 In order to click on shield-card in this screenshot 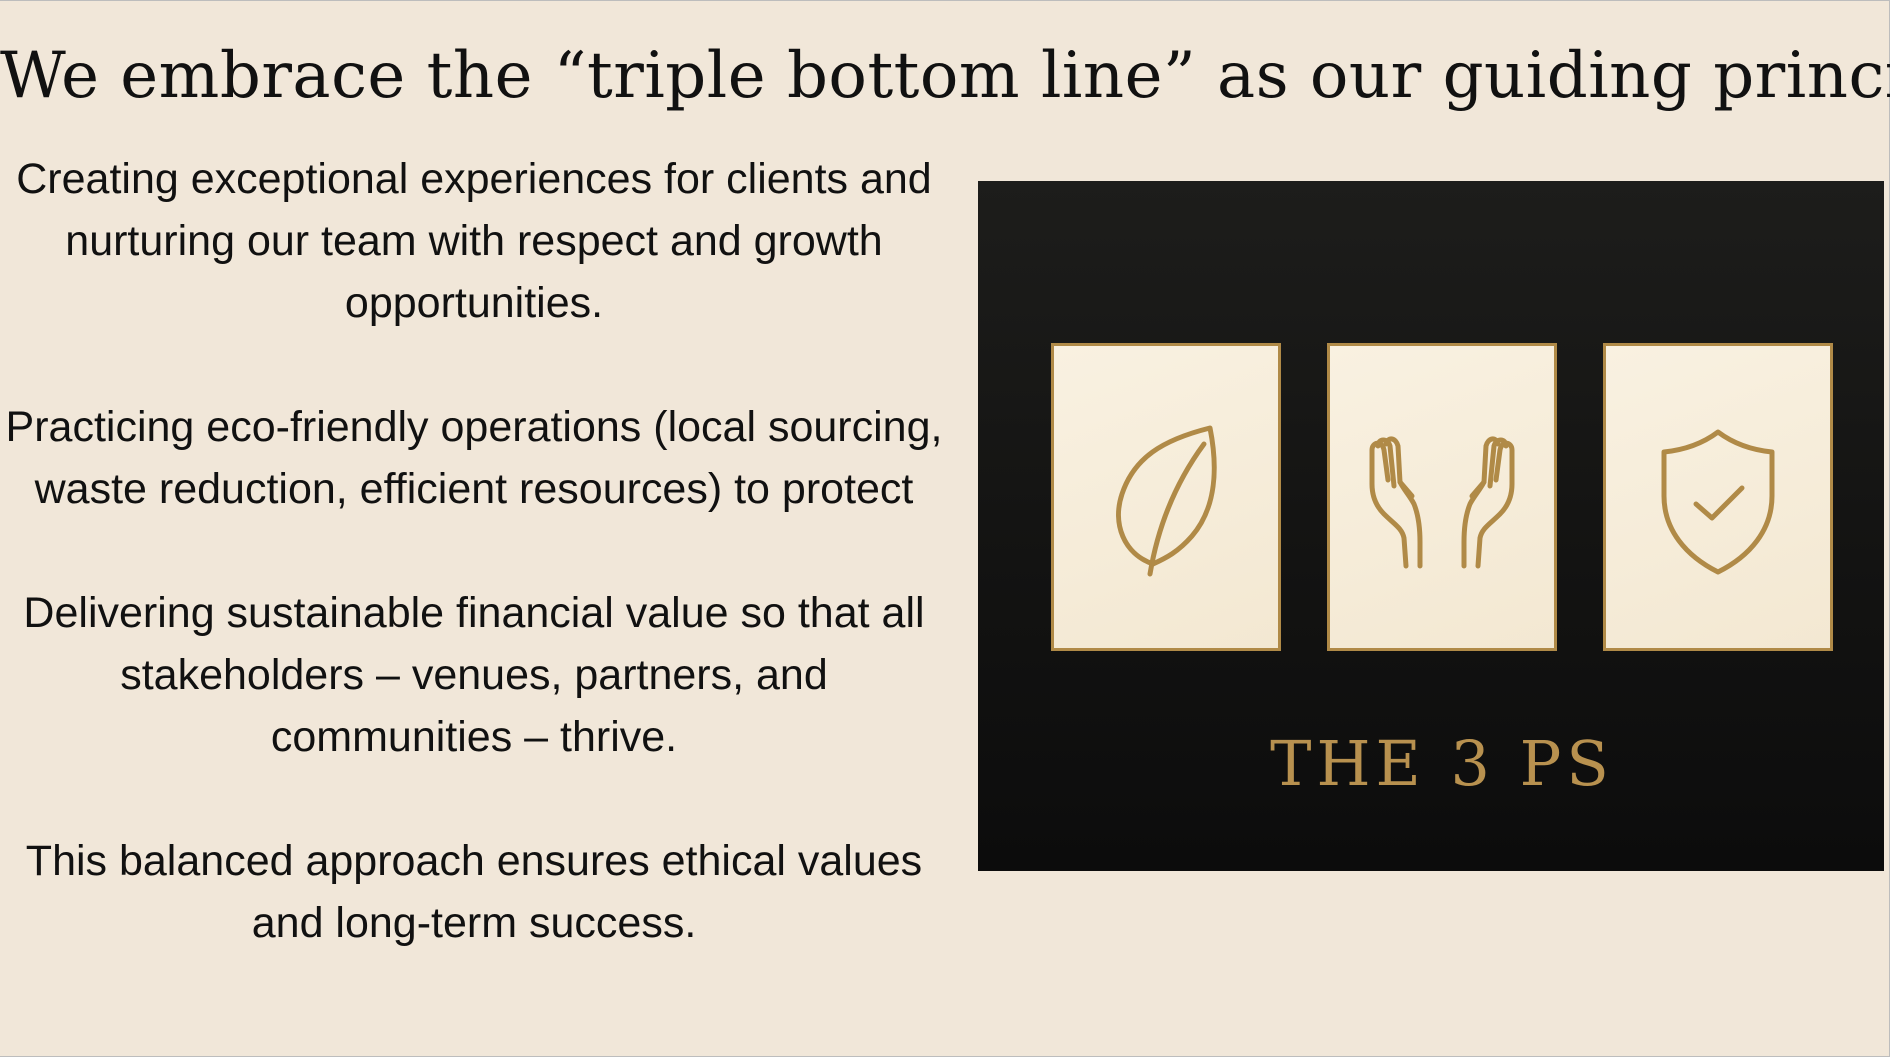, I will do `click(1718, 497)`.